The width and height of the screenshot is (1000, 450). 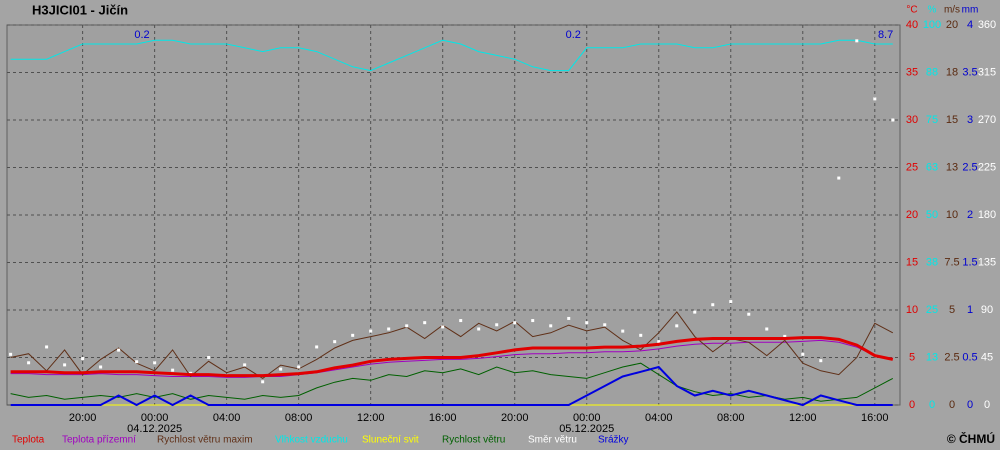 I want to click on annotation: 8.7, so click(x=885, y=35).